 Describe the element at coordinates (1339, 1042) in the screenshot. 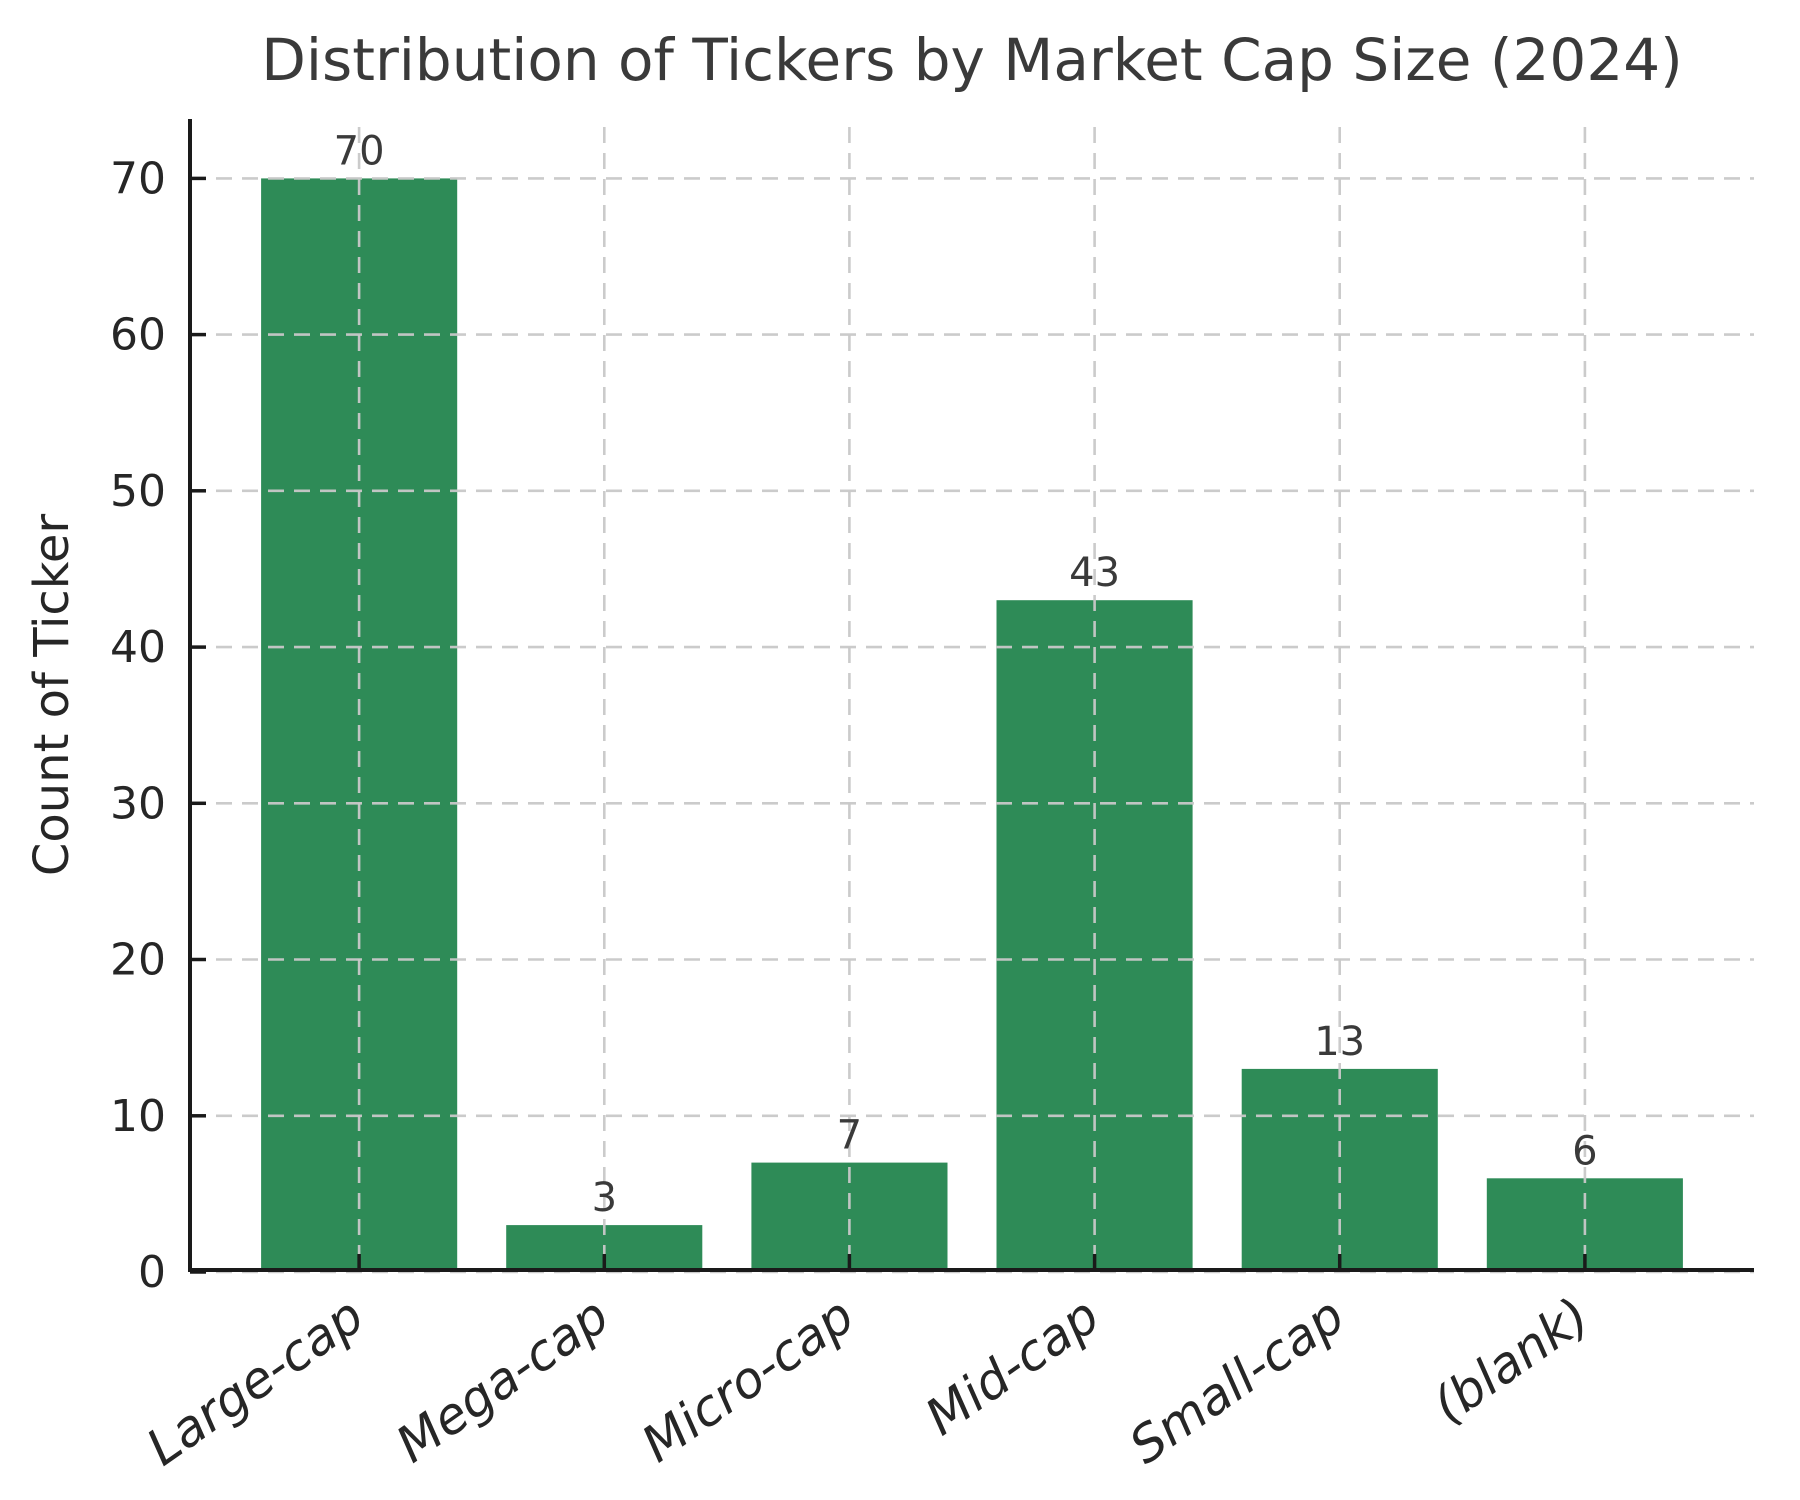

I see `bar-value-label: 13` at that location.